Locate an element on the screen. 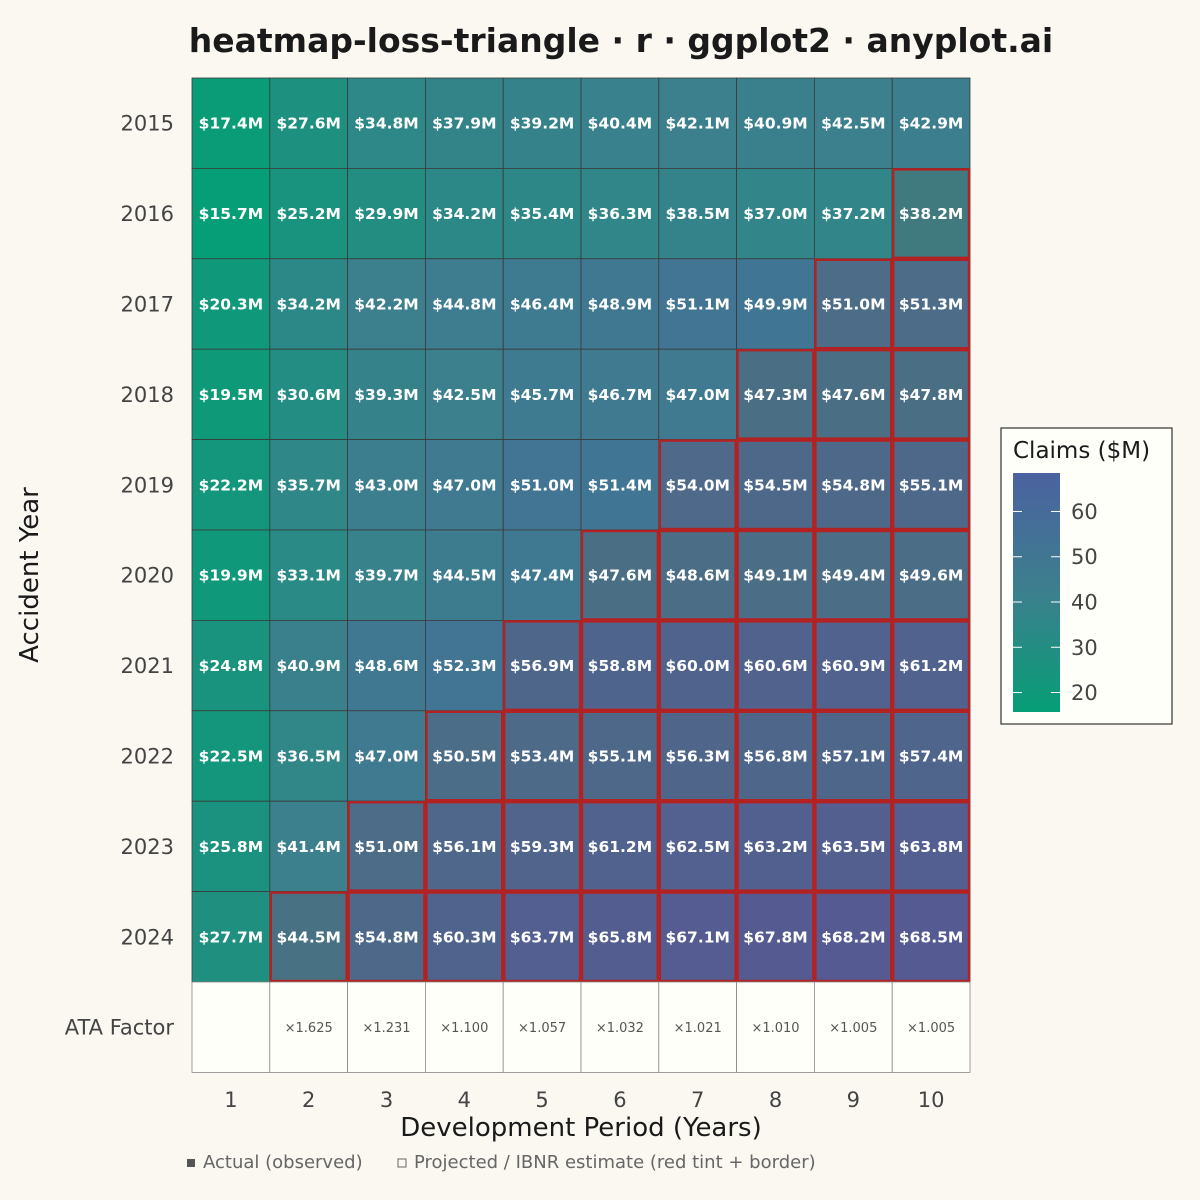 The height and width of the screenshot is (1200, 1200). cell-value-label: $27.7M is located at coordinates (231, 937).